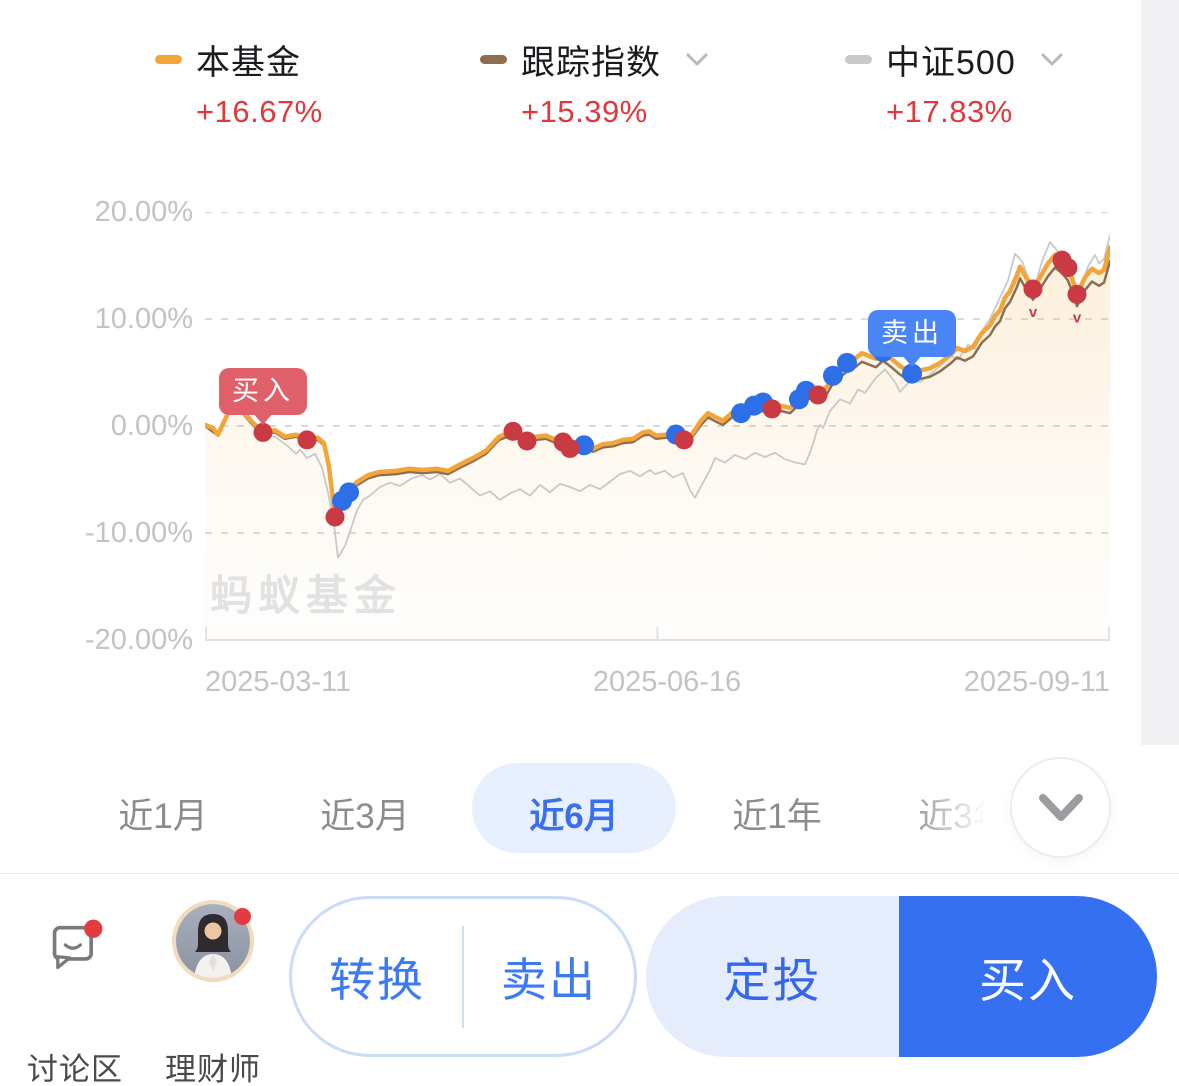 This screenshot has width=1179, height=1086. Describe the element at coordinates (584, 111) in the screenshot. I see `tracking-index-return-value: +15.39%` at that location.